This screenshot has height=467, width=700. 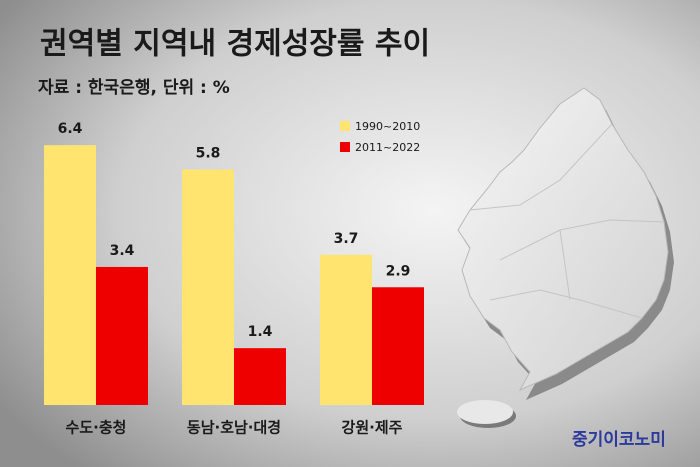 I want to click on value-label: 3.7, so click(x=346, y=239).